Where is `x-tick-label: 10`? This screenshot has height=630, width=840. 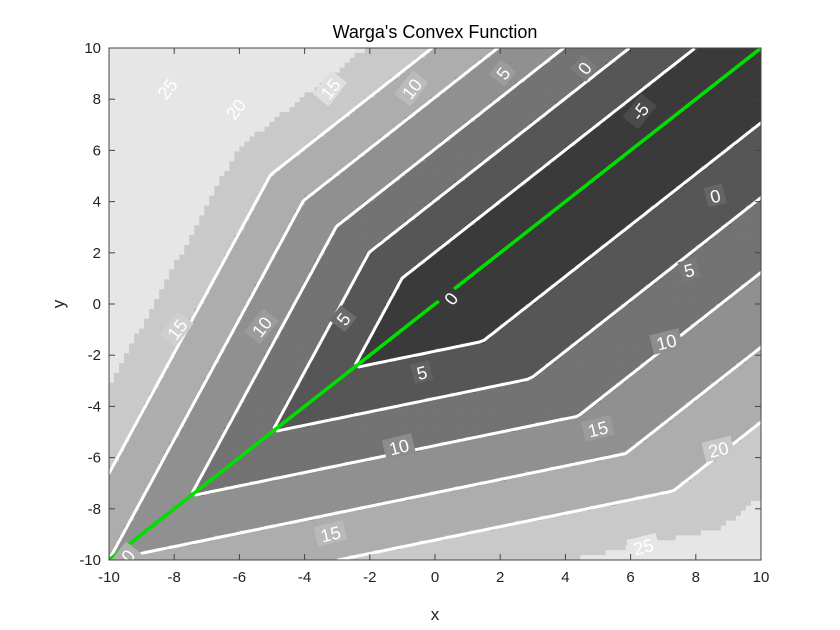 x-tick-label: 10 is located at coordinates (761, 577).